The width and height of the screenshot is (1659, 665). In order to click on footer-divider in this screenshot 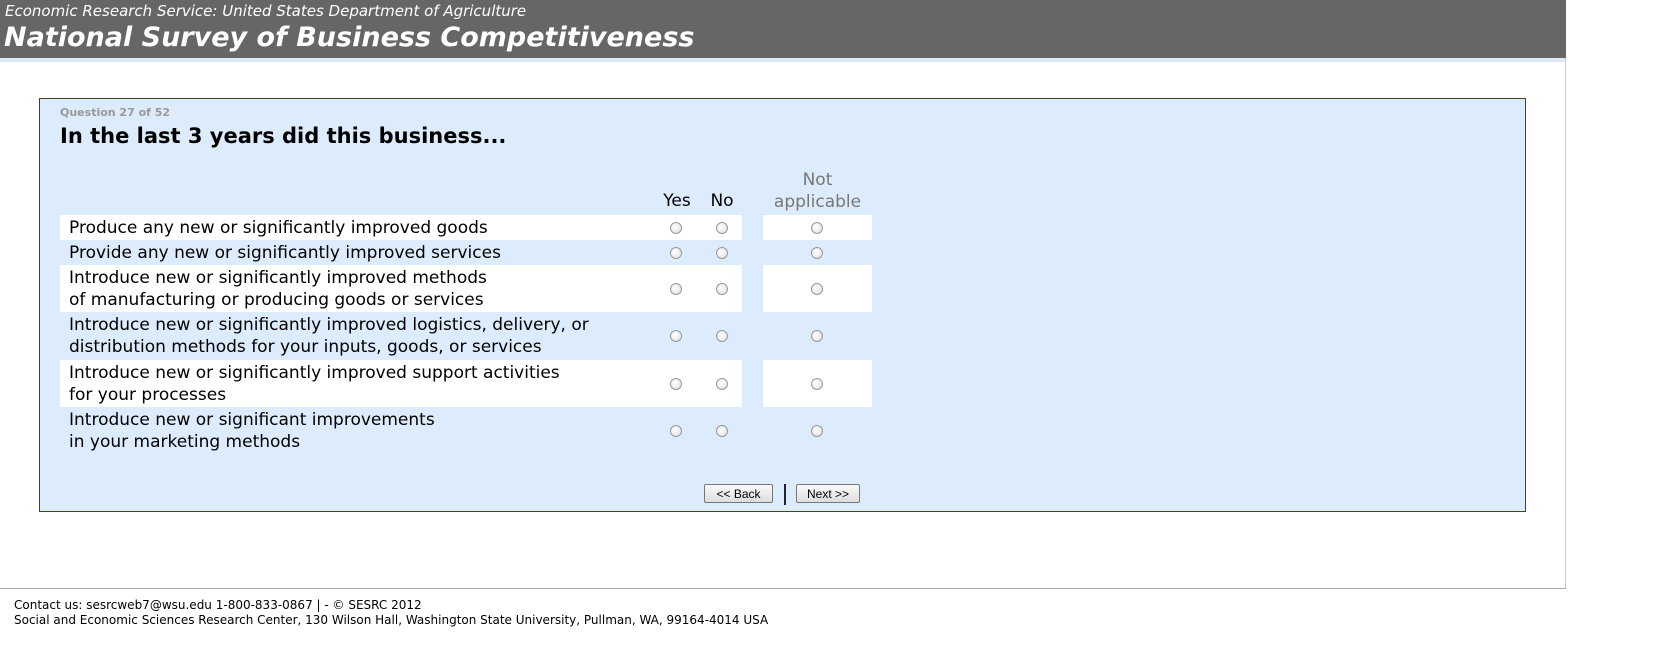, I will do `click(783, 588)`.